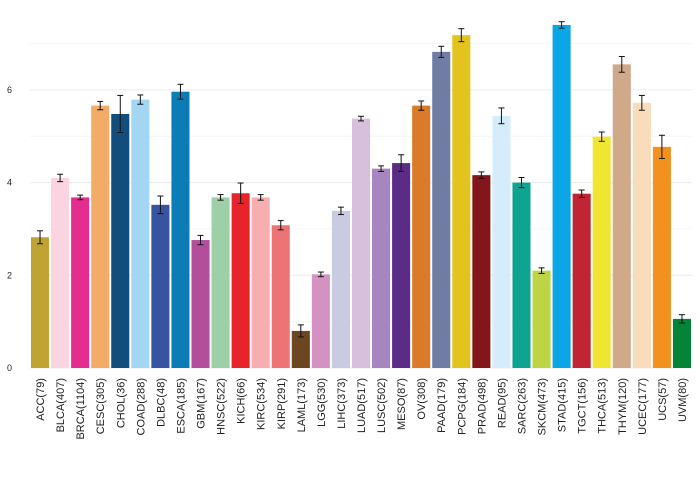  What do you see at coordinates (222, 406) in the screenshot?
I see `x-tick-label: HNSC(522)` at bounding box center [222, 406].